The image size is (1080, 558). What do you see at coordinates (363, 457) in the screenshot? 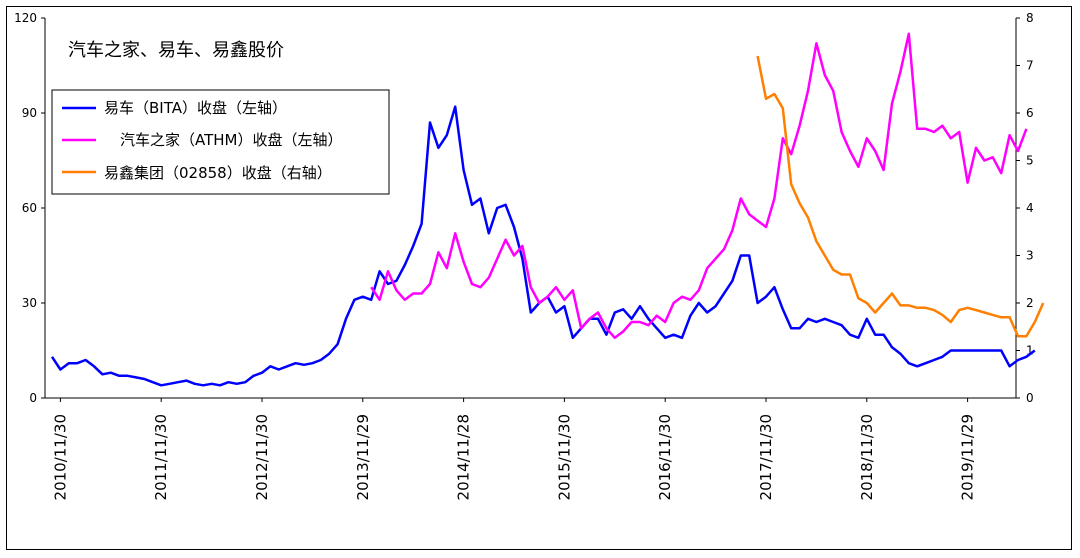
I see `x-tick-label: 2013/11/29` at bounding box center [363, 457].